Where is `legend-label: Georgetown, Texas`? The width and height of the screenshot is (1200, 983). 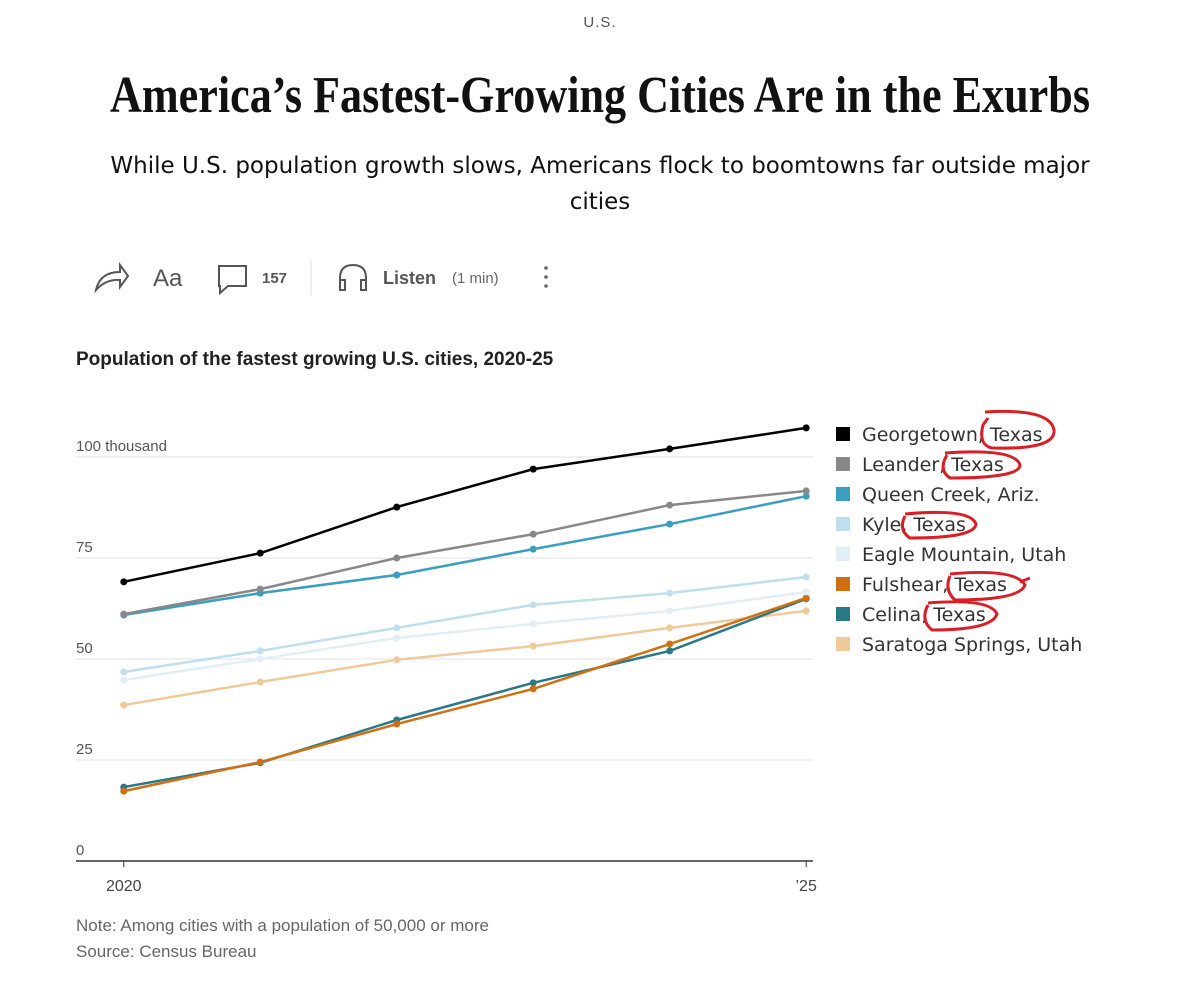
legend-label: Georgetown, Texas is located at coordinates (952, 435).